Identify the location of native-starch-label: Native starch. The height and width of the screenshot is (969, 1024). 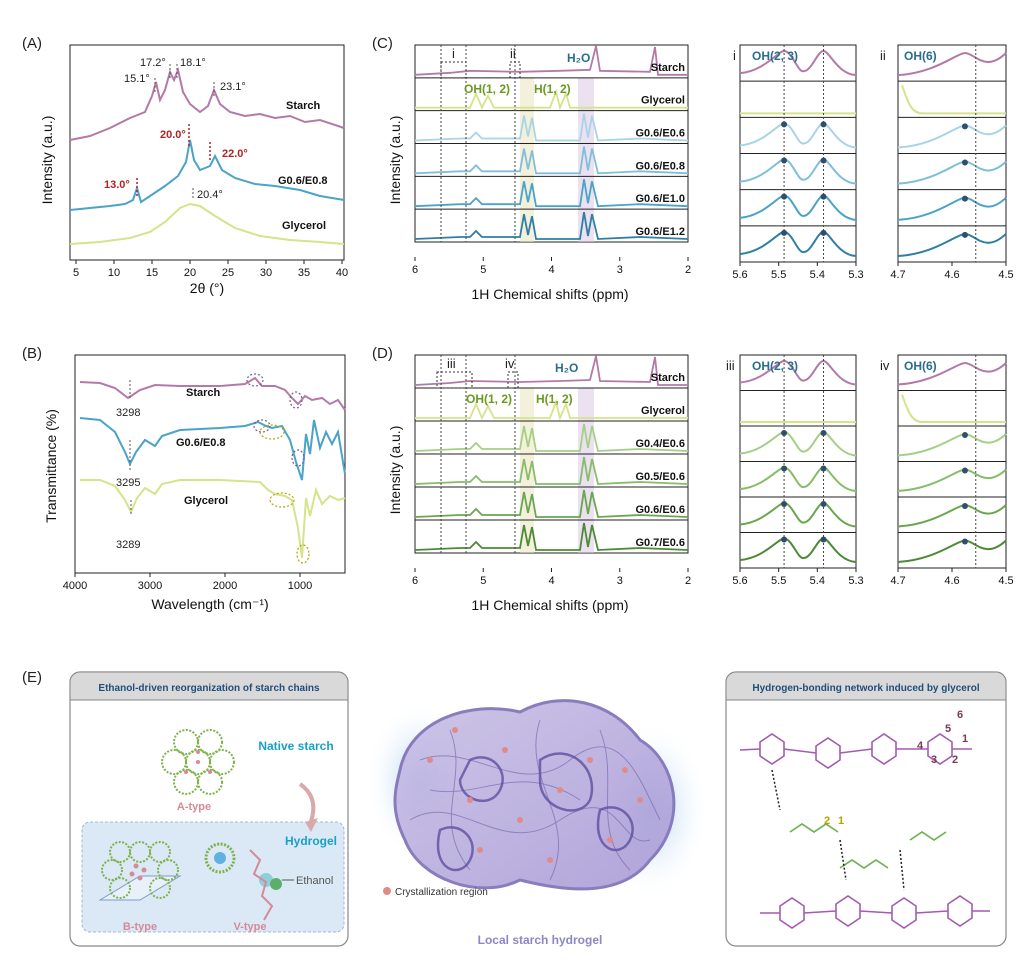
(295, 746).